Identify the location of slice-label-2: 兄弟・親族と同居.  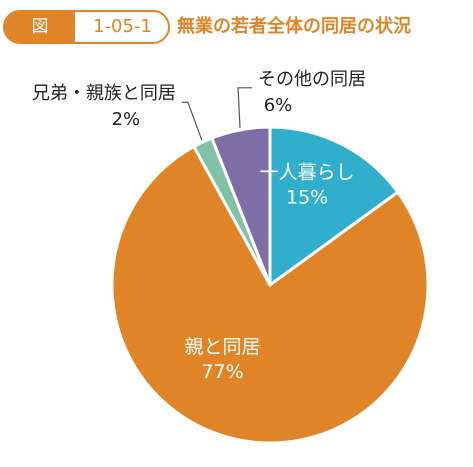
(104, 93).